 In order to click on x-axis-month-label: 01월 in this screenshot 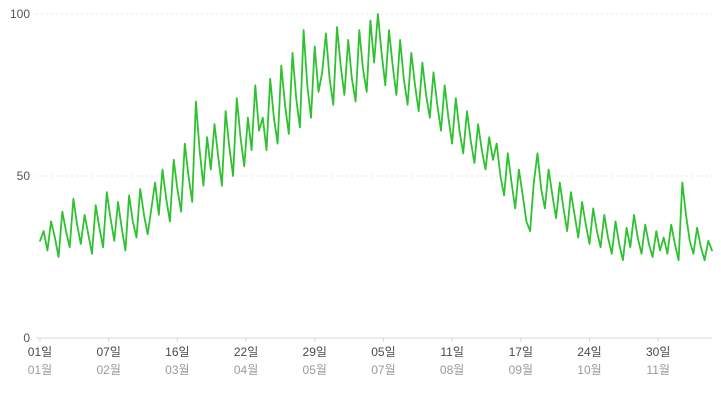, I will do `click(40, 370)`.